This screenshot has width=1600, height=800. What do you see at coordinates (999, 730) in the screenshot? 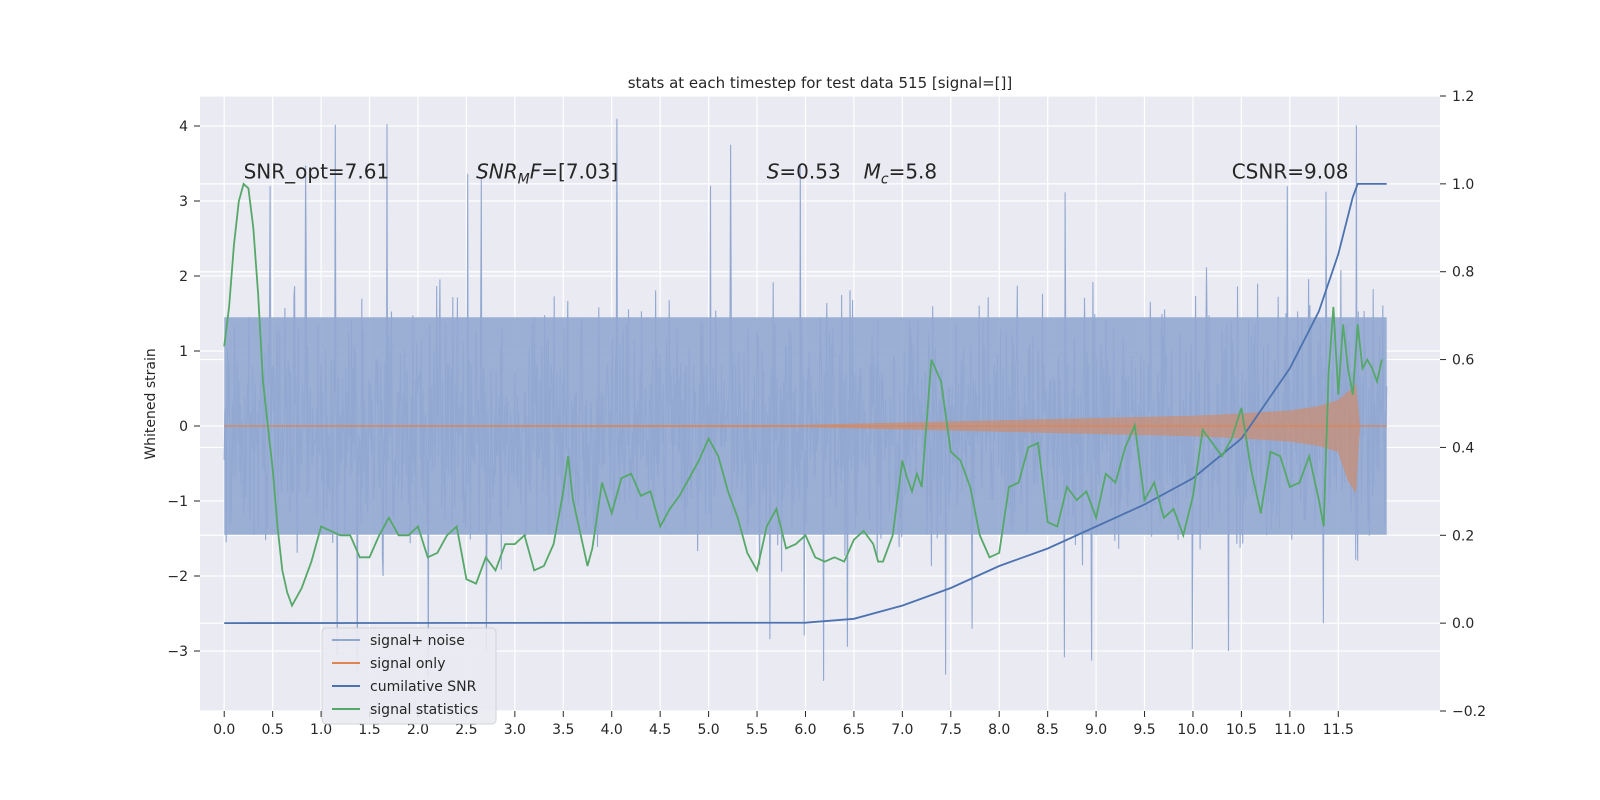
I see `x-tick-label: 8.0` at bounding box center [999, 730].